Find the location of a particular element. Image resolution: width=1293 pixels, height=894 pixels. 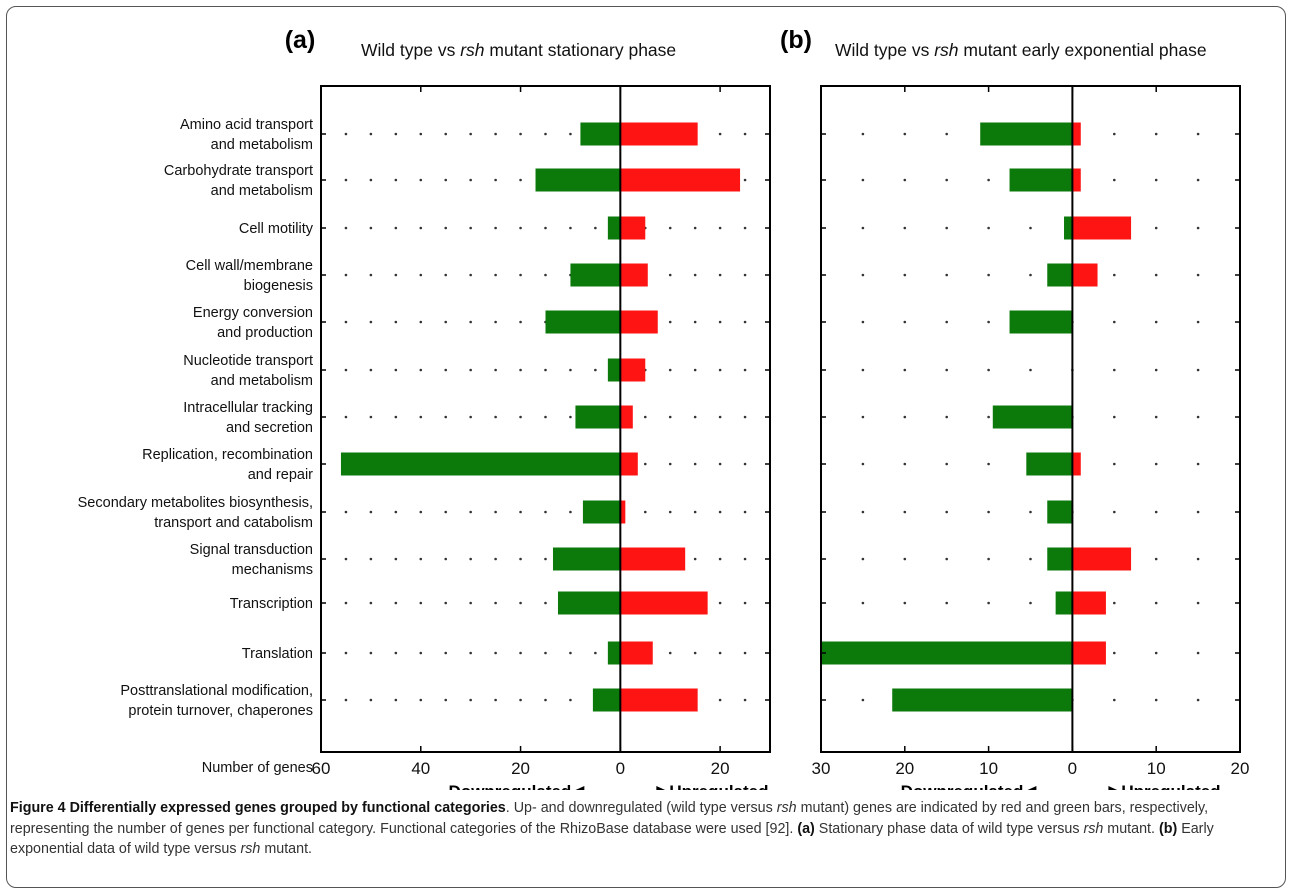

arrow-head-left is located at coordinates (1032, 788).